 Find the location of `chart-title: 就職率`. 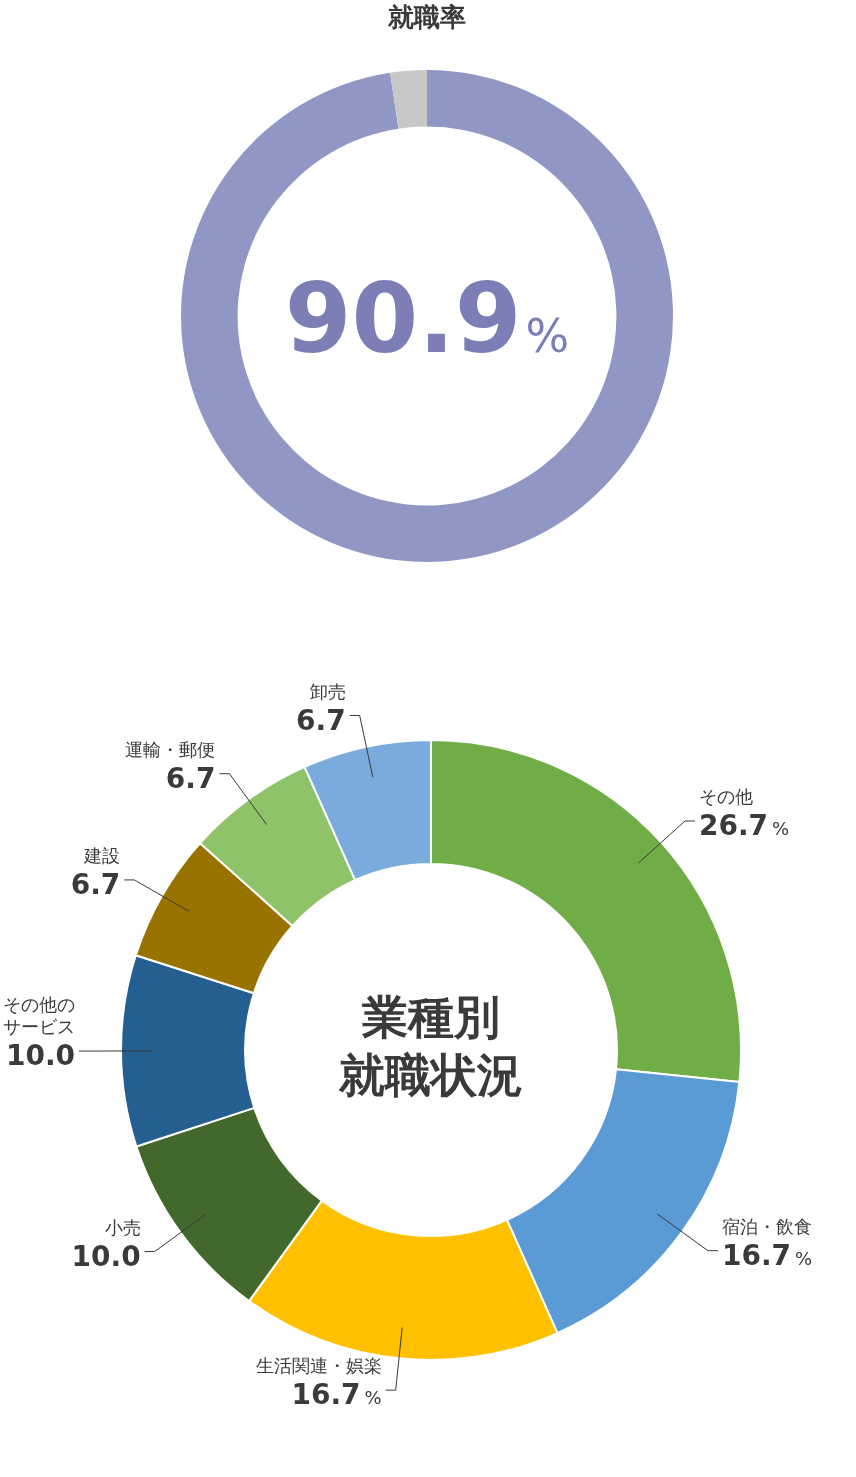

chart-title: 就職率 is located at coordinates (426, 16).